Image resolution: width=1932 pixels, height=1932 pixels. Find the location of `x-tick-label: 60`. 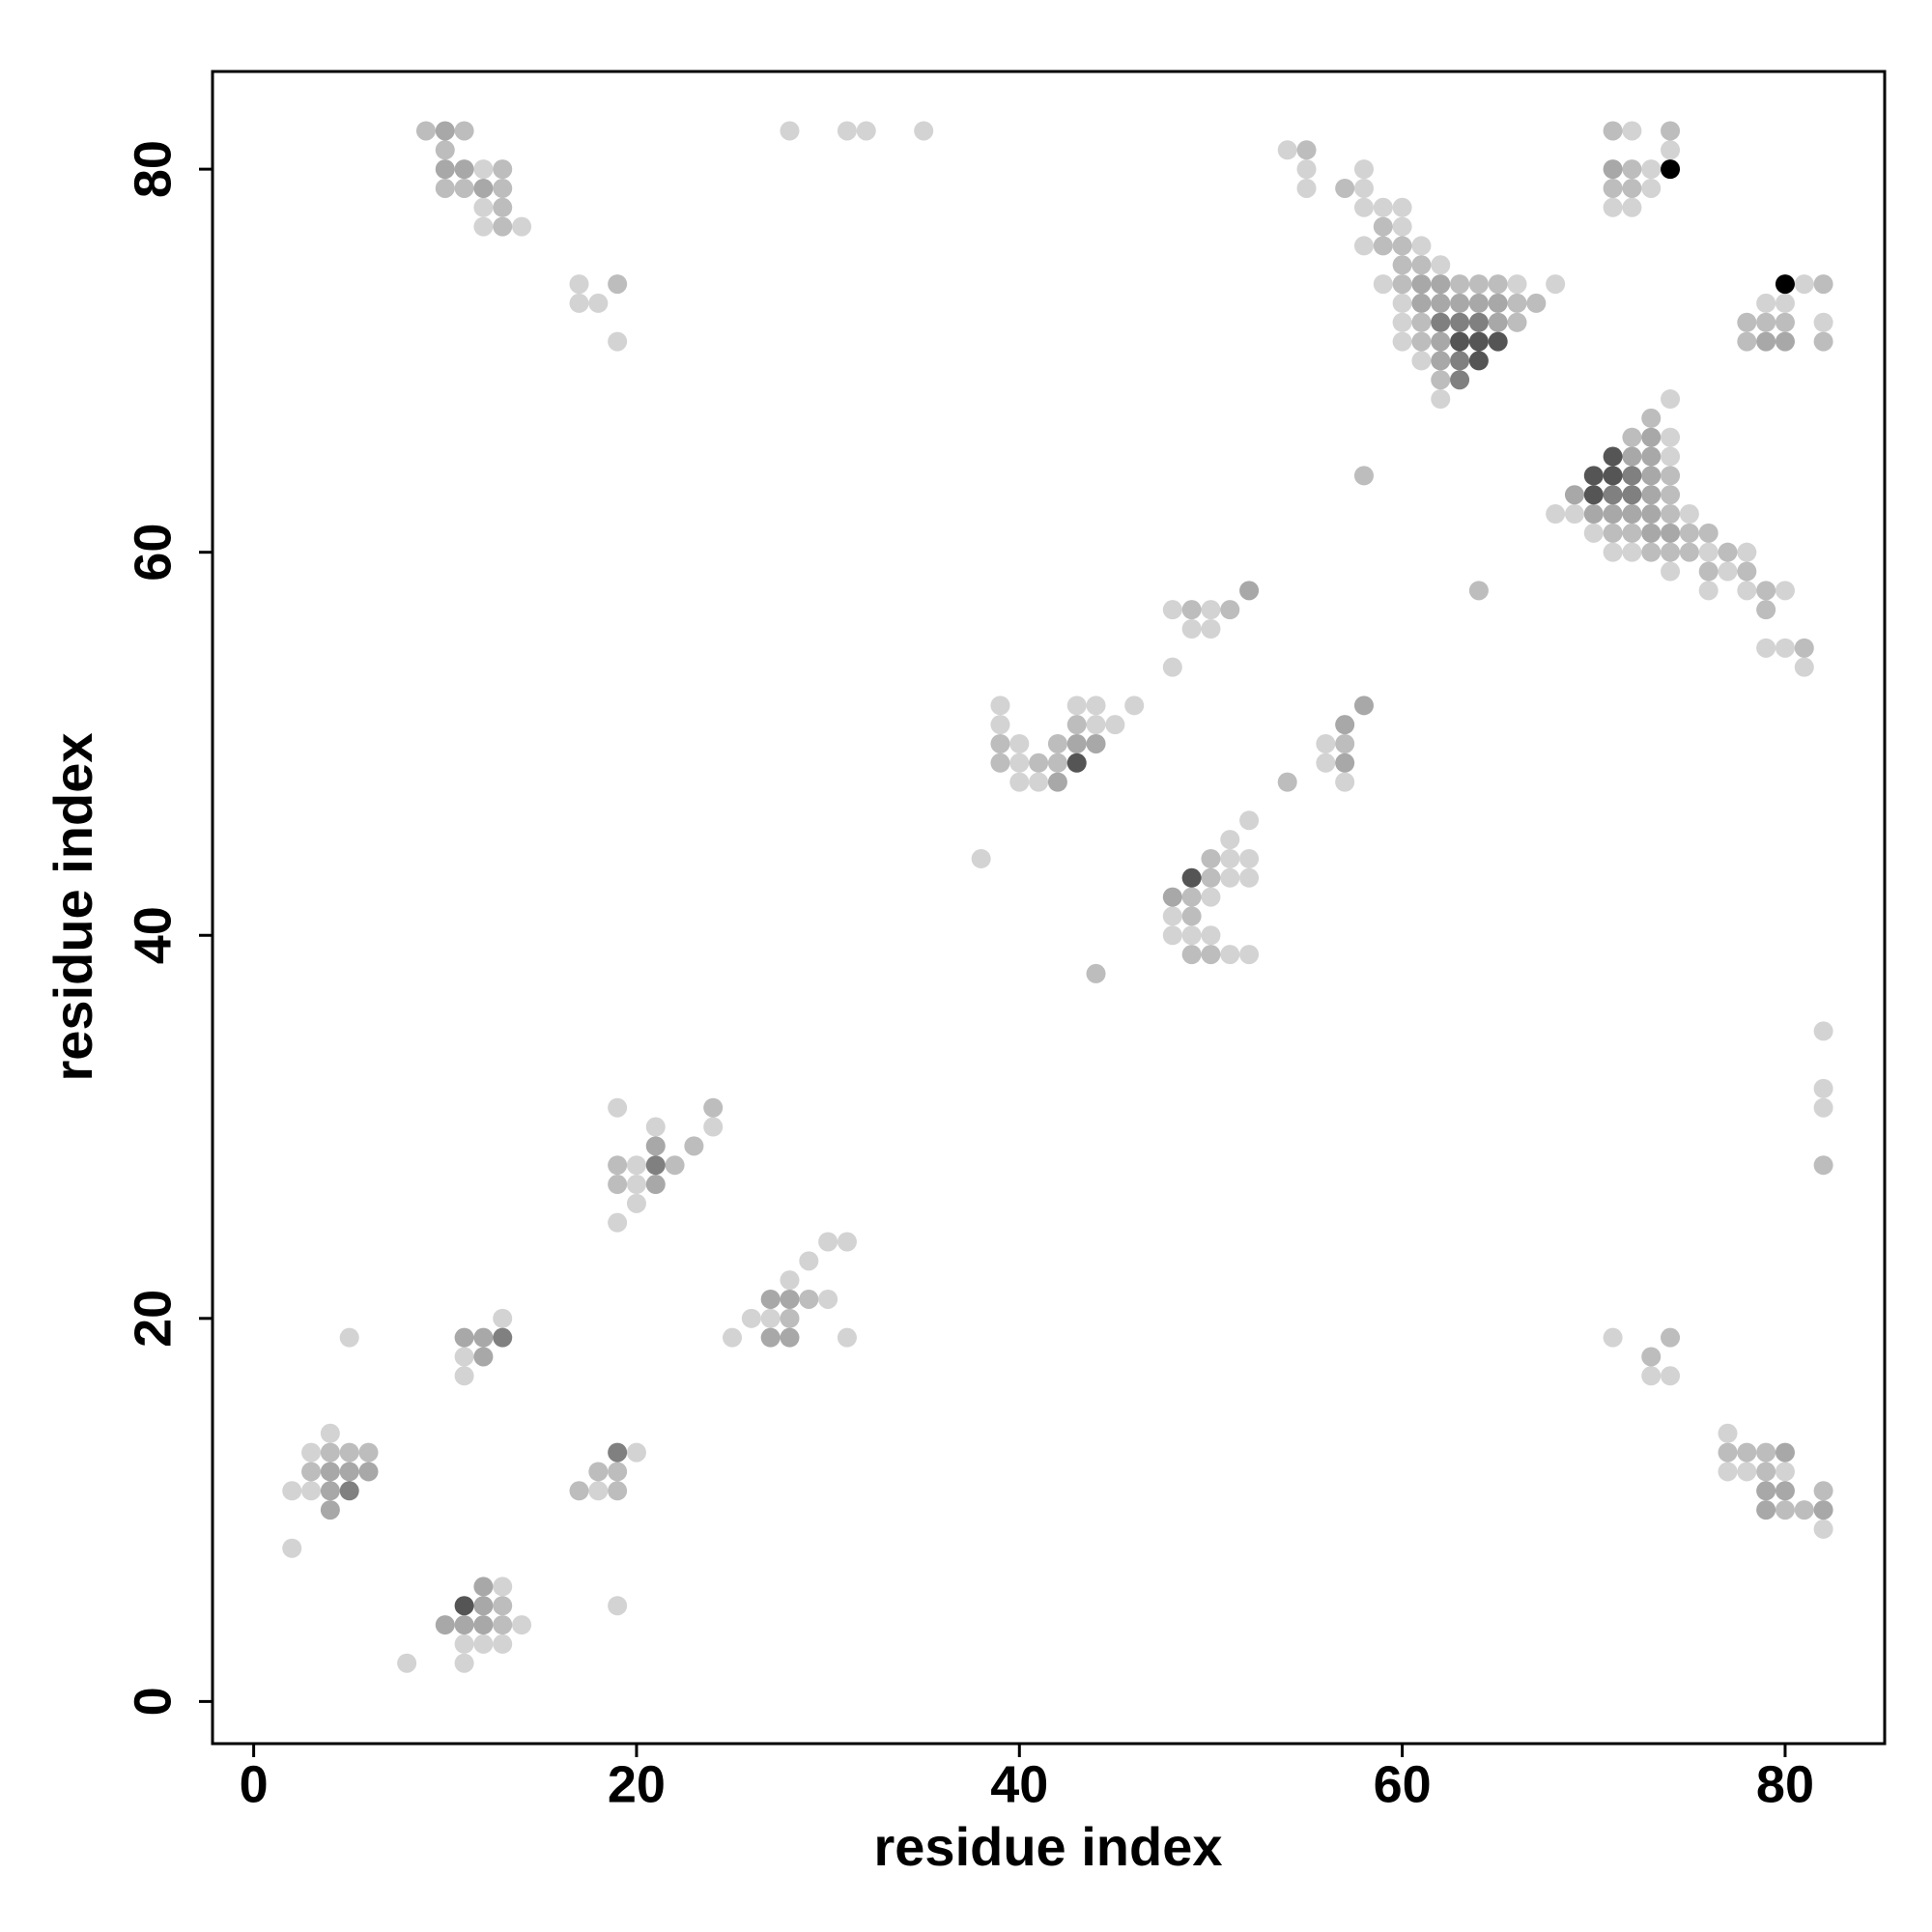

x-tick-label: 60 is located at coordinates (1403, 1784).